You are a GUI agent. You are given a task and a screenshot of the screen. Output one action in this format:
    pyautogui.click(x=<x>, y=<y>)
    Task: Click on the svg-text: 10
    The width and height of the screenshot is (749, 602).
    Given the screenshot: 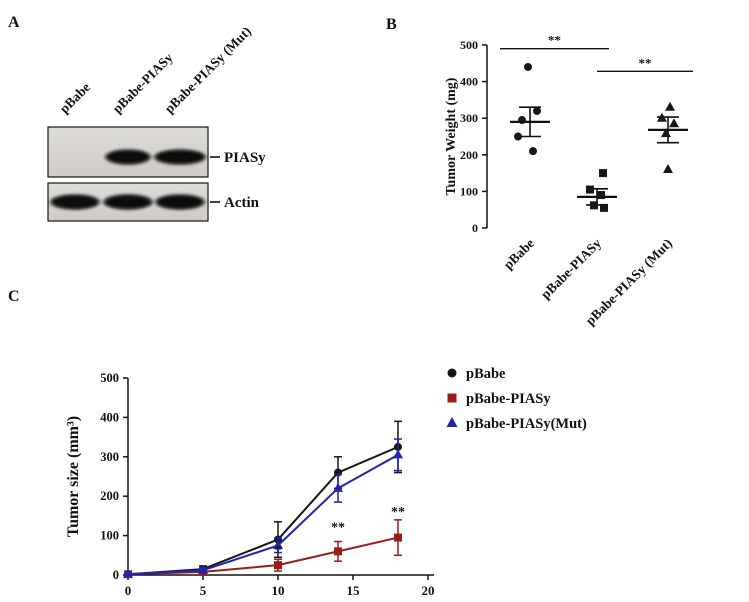 What is the action you would take?
    pyautogui.click(x=278, y=590)
    